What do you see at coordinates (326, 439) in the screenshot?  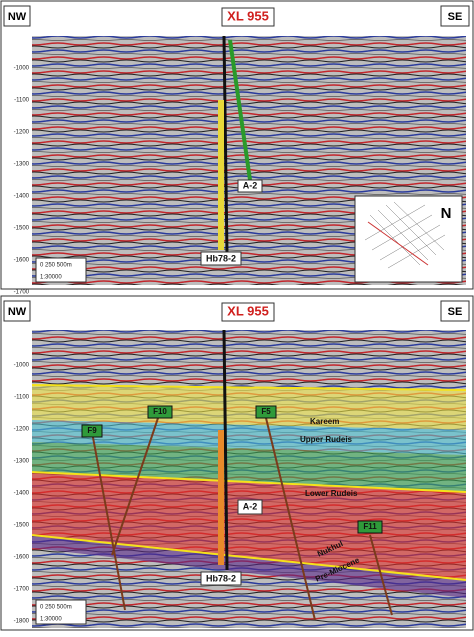 I see `formation-label: Upper Rudeis` at bounding box center [326, 439].